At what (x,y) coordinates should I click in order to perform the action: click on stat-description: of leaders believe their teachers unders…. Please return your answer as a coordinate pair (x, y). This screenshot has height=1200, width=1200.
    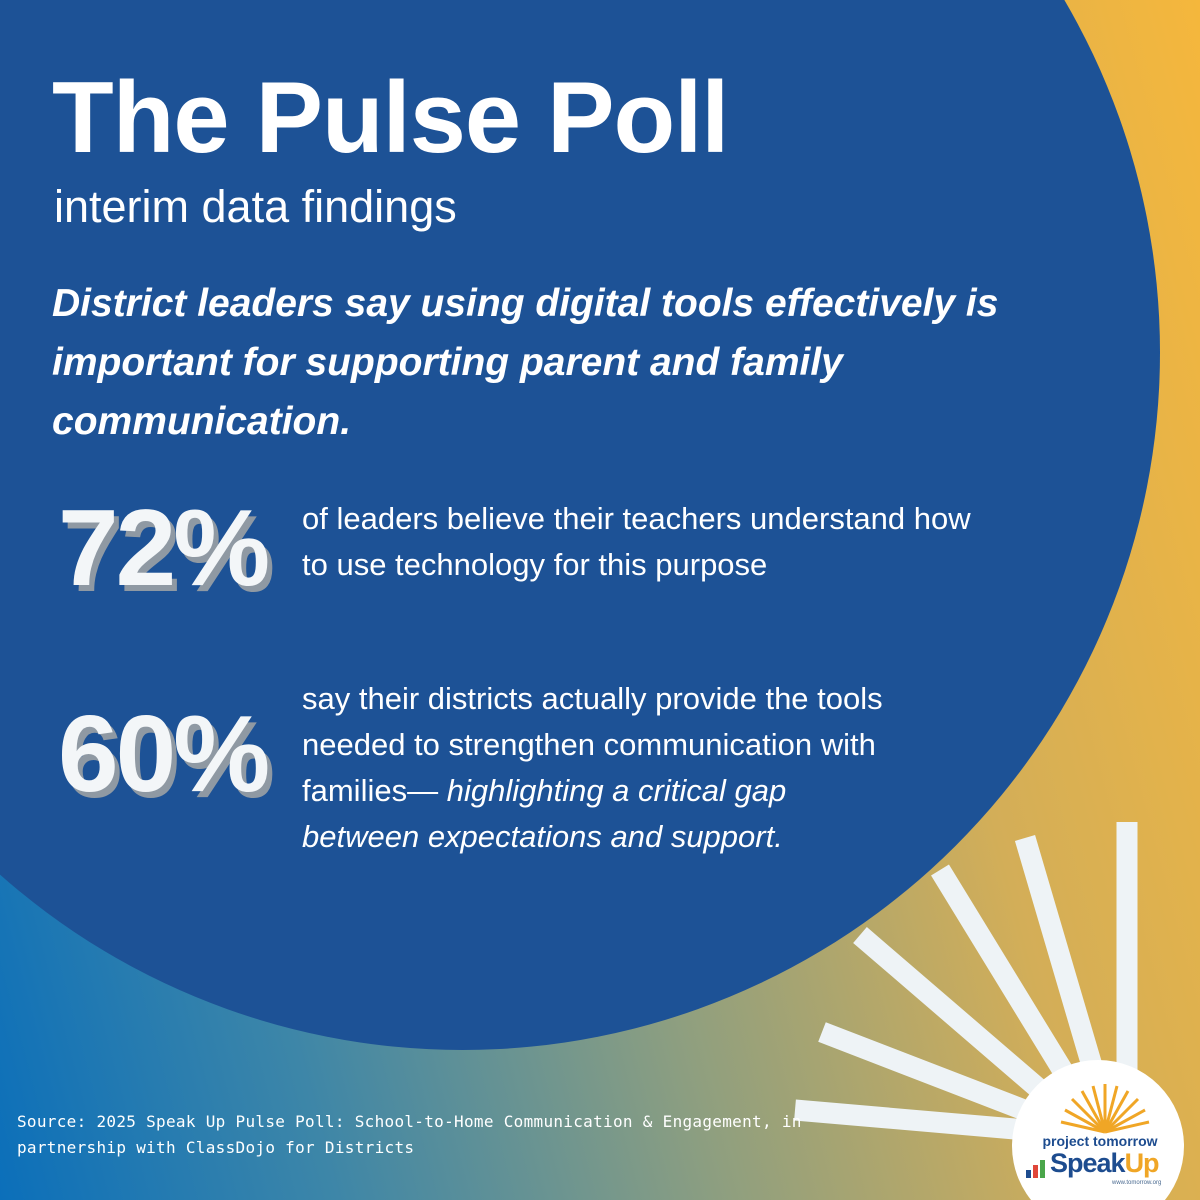
    Looking at the image, I should click on (652, 542).